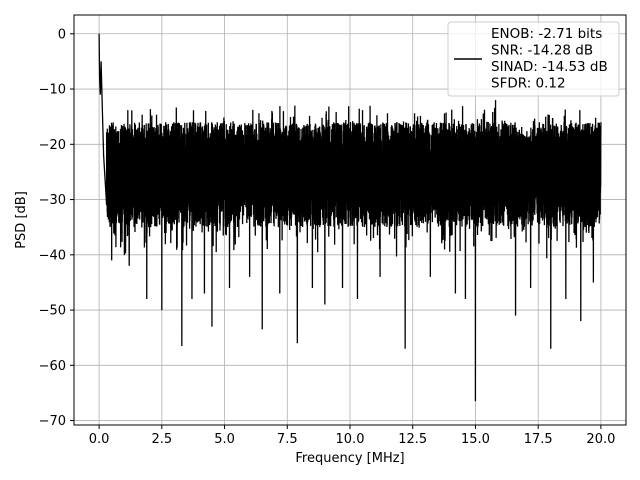 The width and height of the screenshot is (640, 480). What do you see at coordinates (161, 439) in the screenshot?
I see `x-tick-label: 2.5` at bounding box center [161, 439].